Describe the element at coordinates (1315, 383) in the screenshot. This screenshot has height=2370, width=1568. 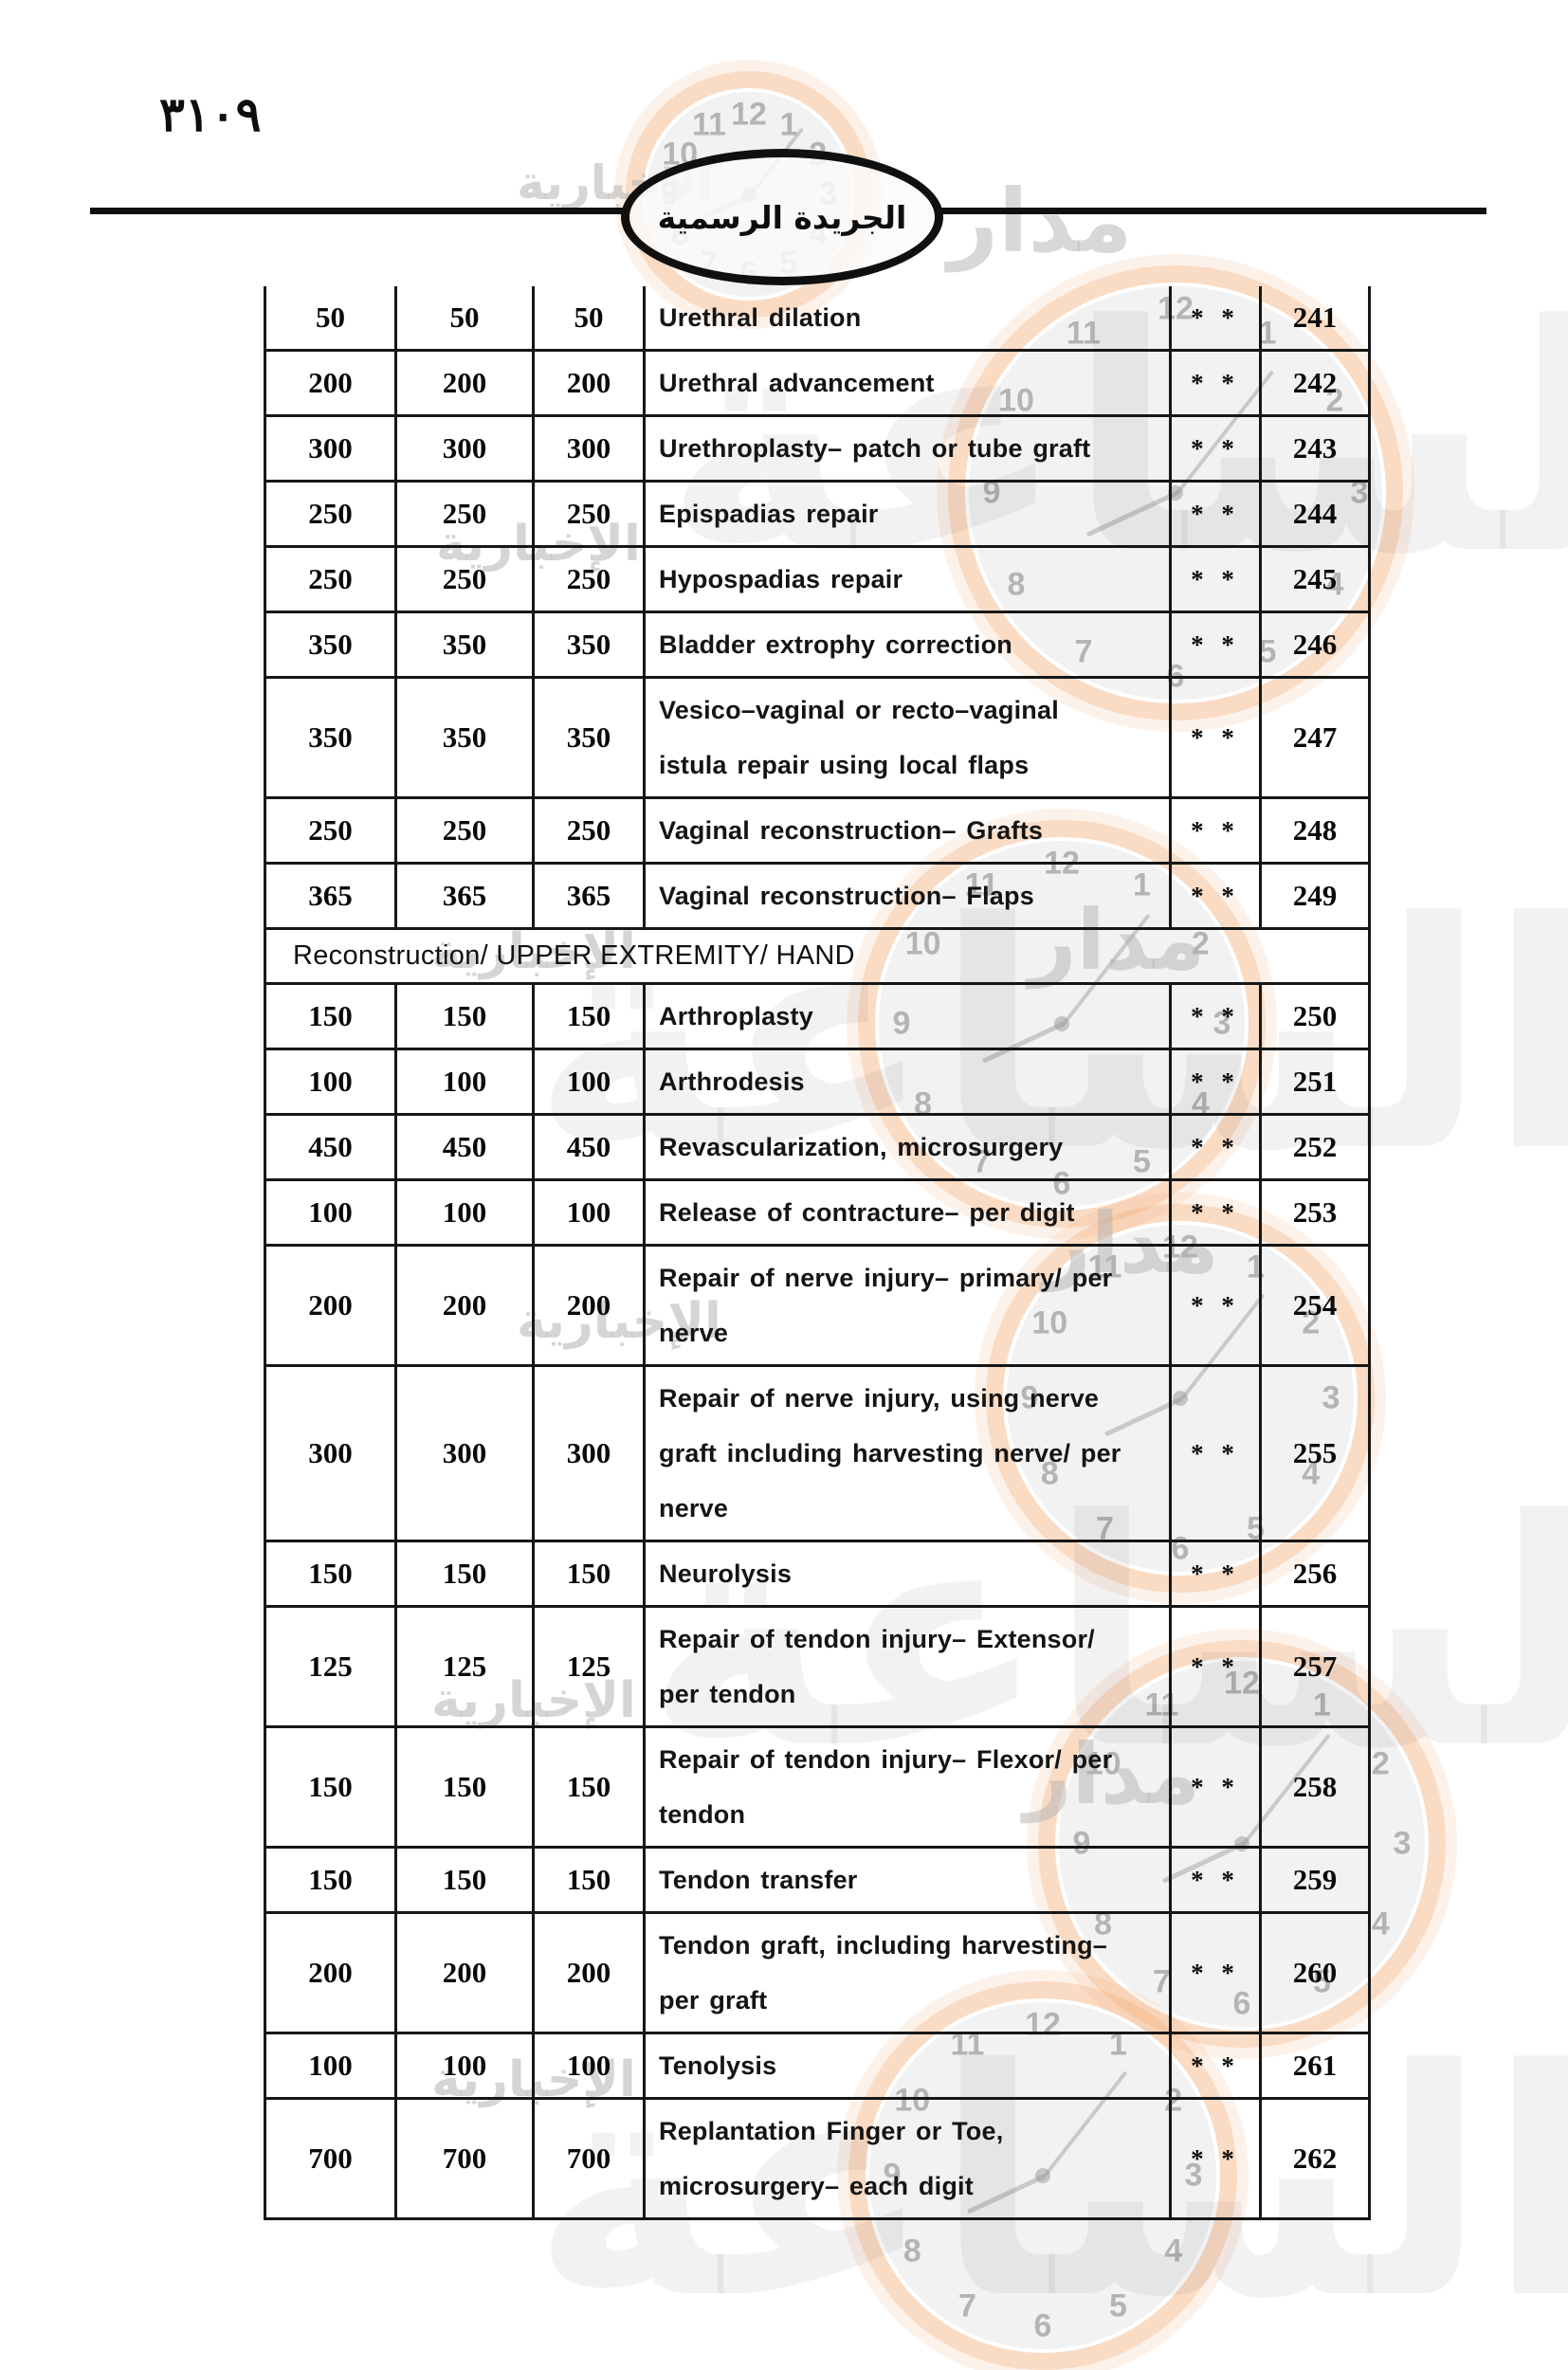
I see `procedure-code: 242` at that location.